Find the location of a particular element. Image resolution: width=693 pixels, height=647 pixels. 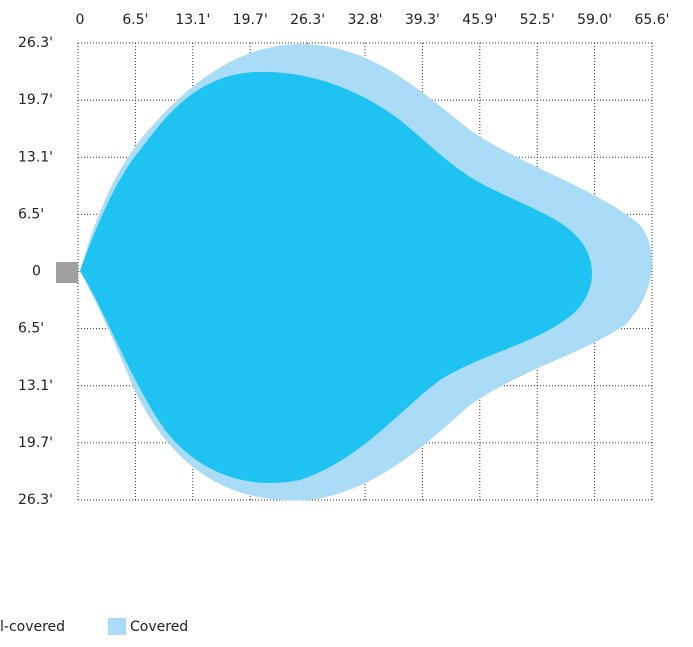

lamp is located at coordinates (67, 272).